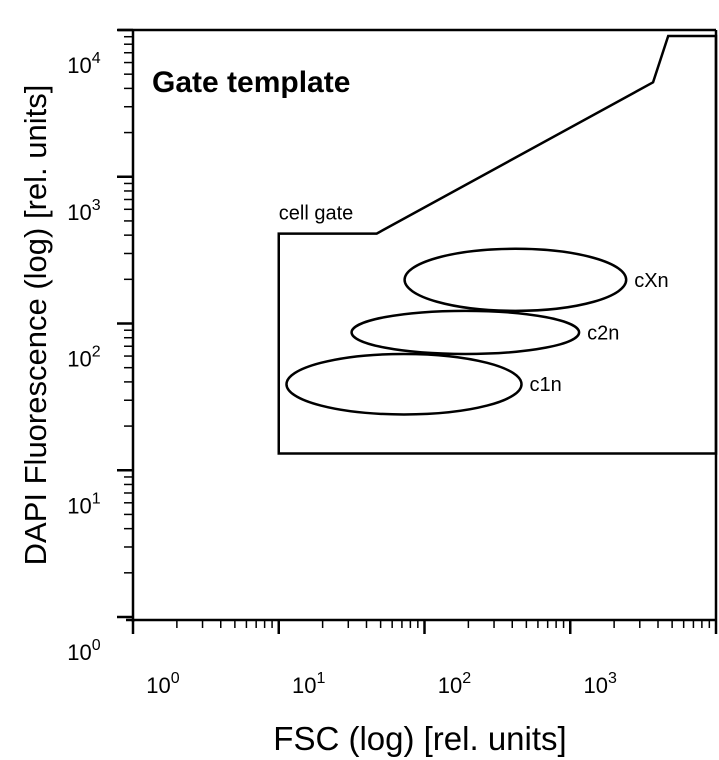  What do you see at coordinates (600, 684) in the screenshot?
I see `x-tick-label: 10³` at bounding box center [600, 684].